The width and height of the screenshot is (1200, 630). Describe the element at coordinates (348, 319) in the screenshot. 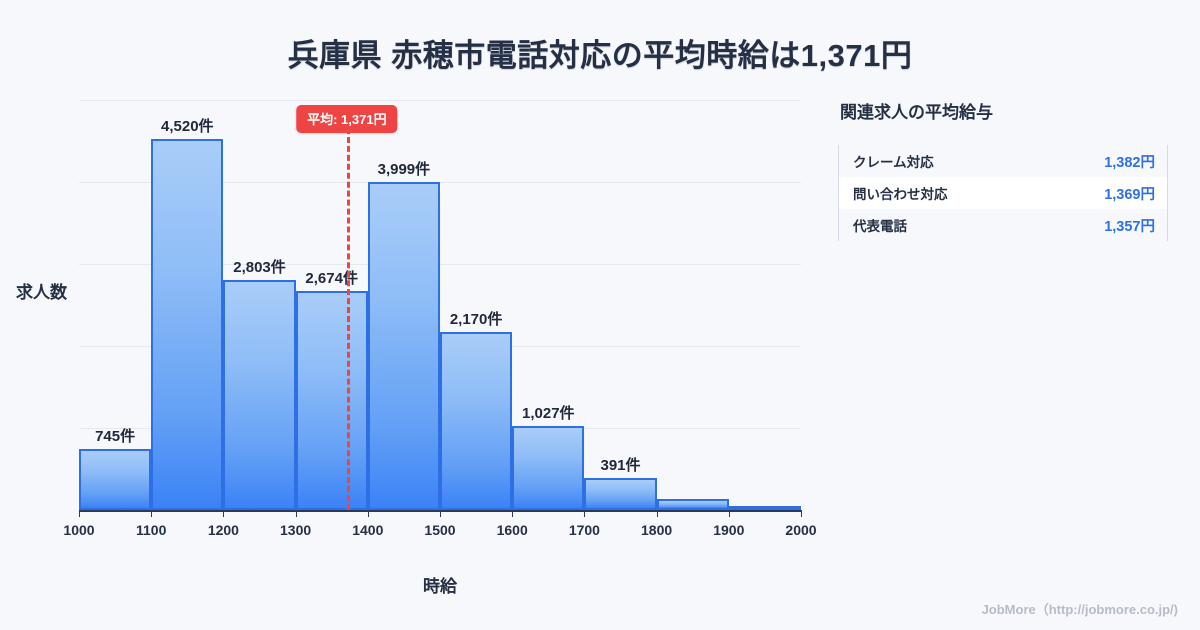

I see `average-line` at that location.